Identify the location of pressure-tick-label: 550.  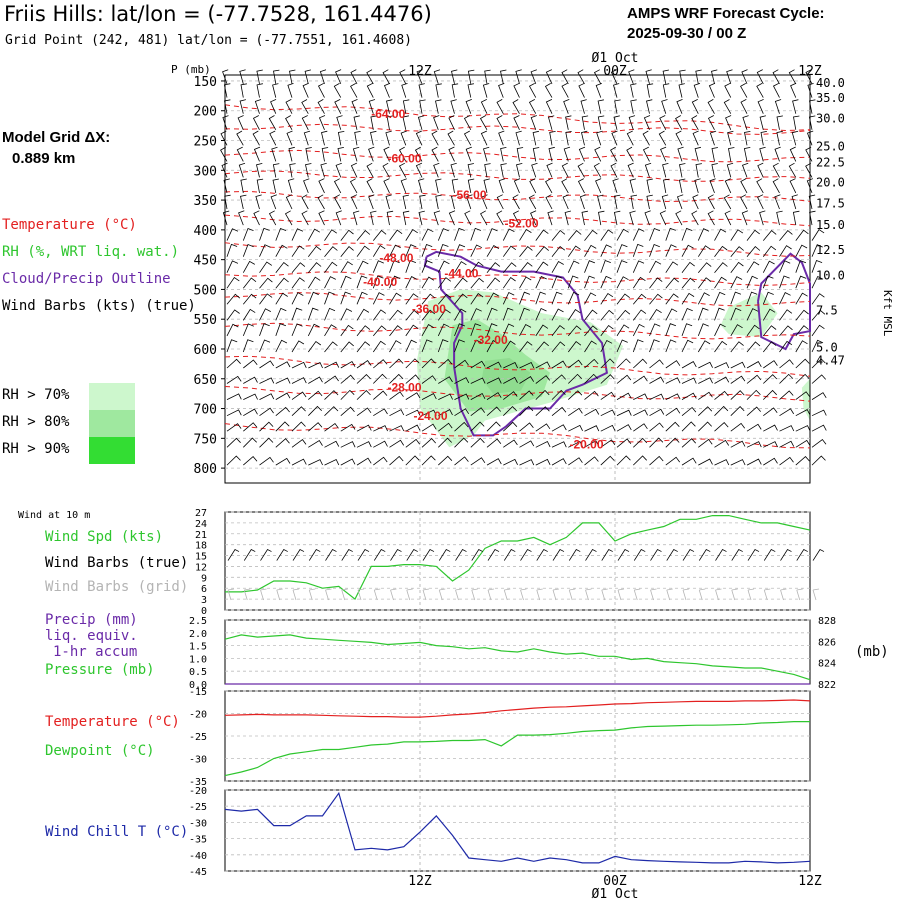
(205, 320).